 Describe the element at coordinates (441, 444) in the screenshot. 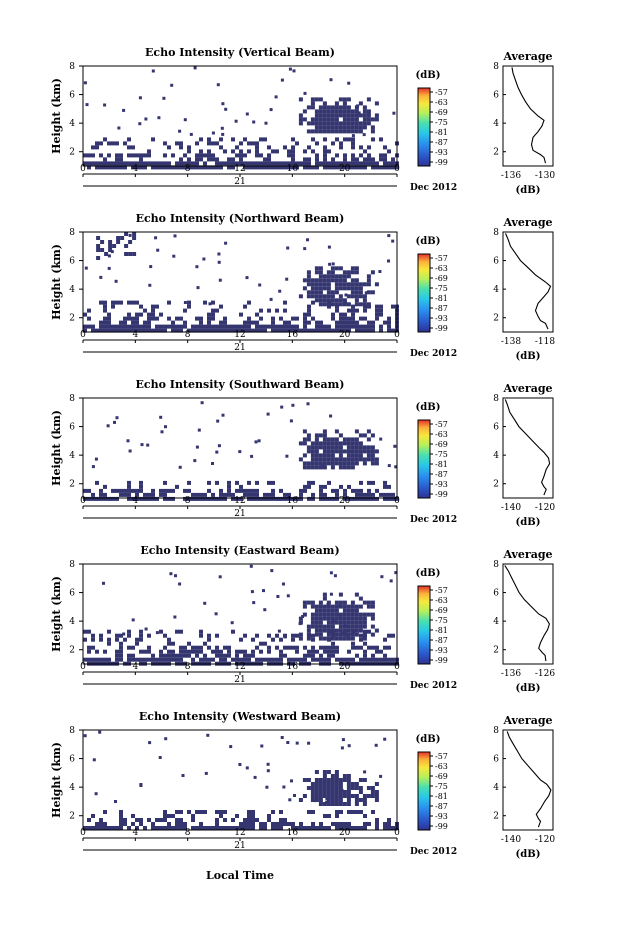

I see `colorbar-tick-label: -69` at that location.